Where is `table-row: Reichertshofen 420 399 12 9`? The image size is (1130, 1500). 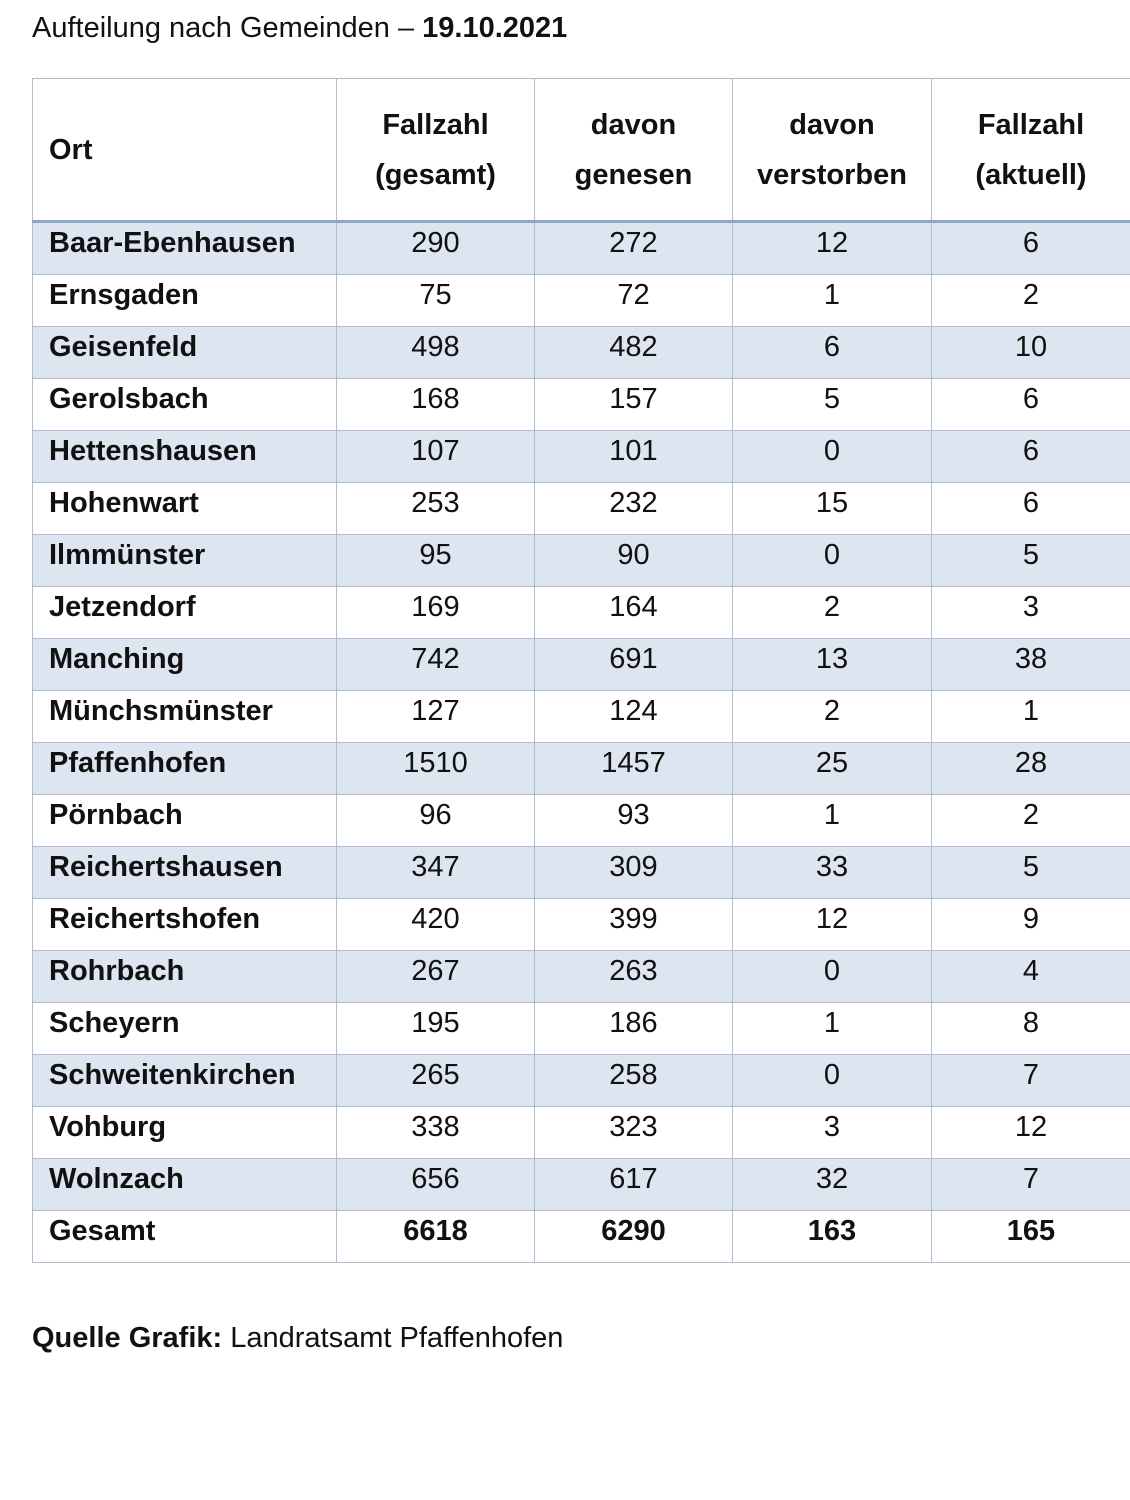
table-row: Reichertshofen 420 399 12 9 is located at coordinates (581, 924).